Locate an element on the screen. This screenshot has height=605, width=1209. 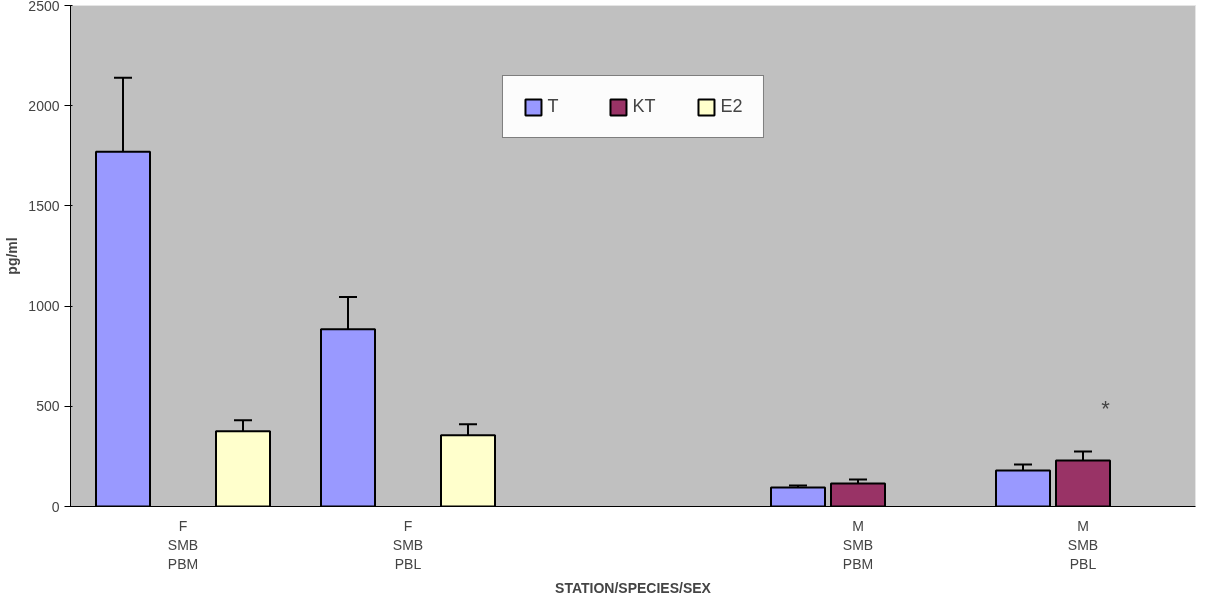
legend-label: KT is located at coordinates (644, 106).